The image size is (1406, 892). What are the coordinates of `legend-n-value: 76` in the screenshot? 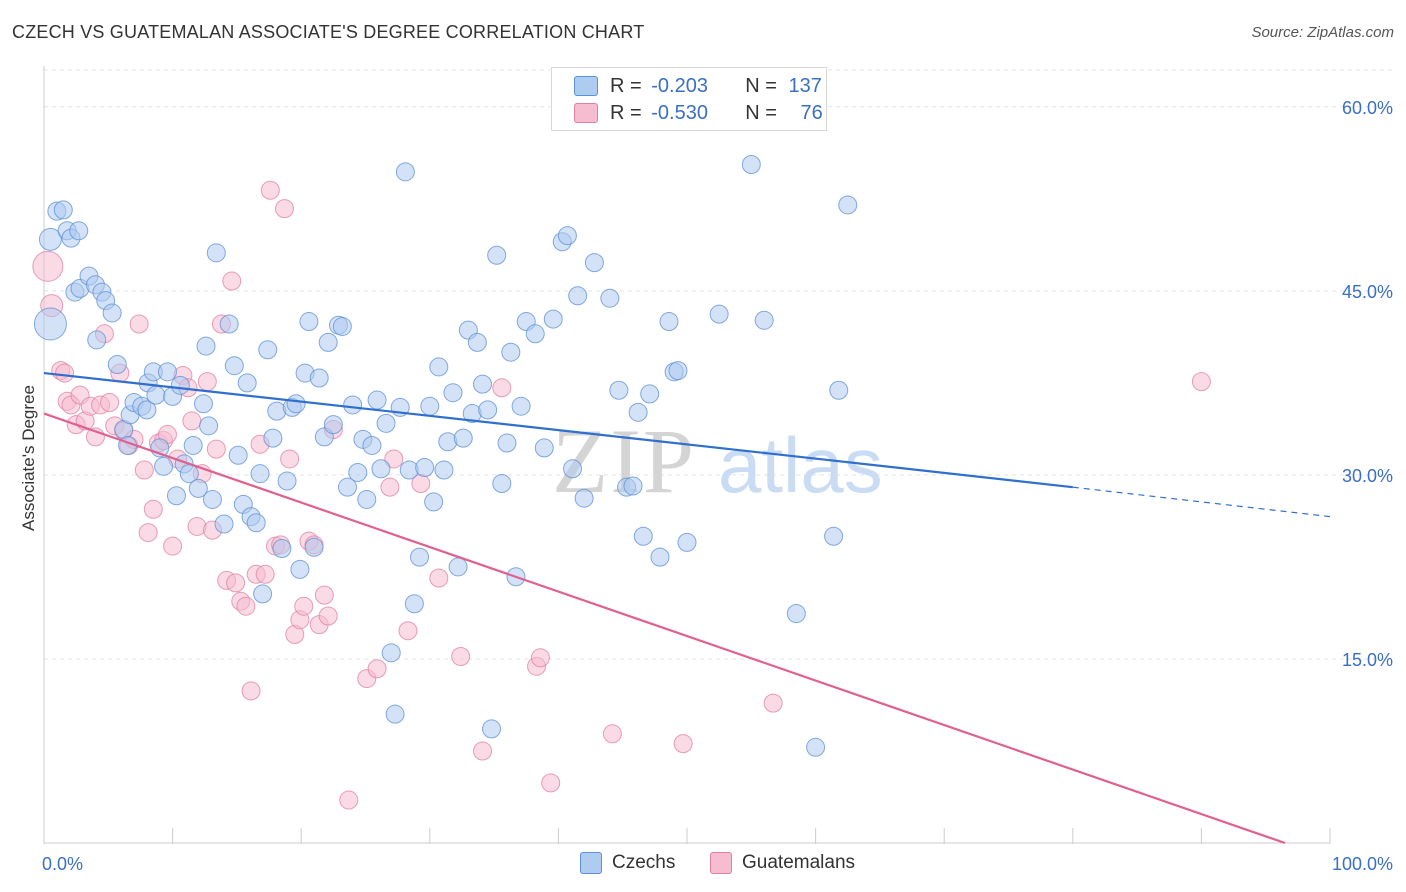 It's located at (811, 112).